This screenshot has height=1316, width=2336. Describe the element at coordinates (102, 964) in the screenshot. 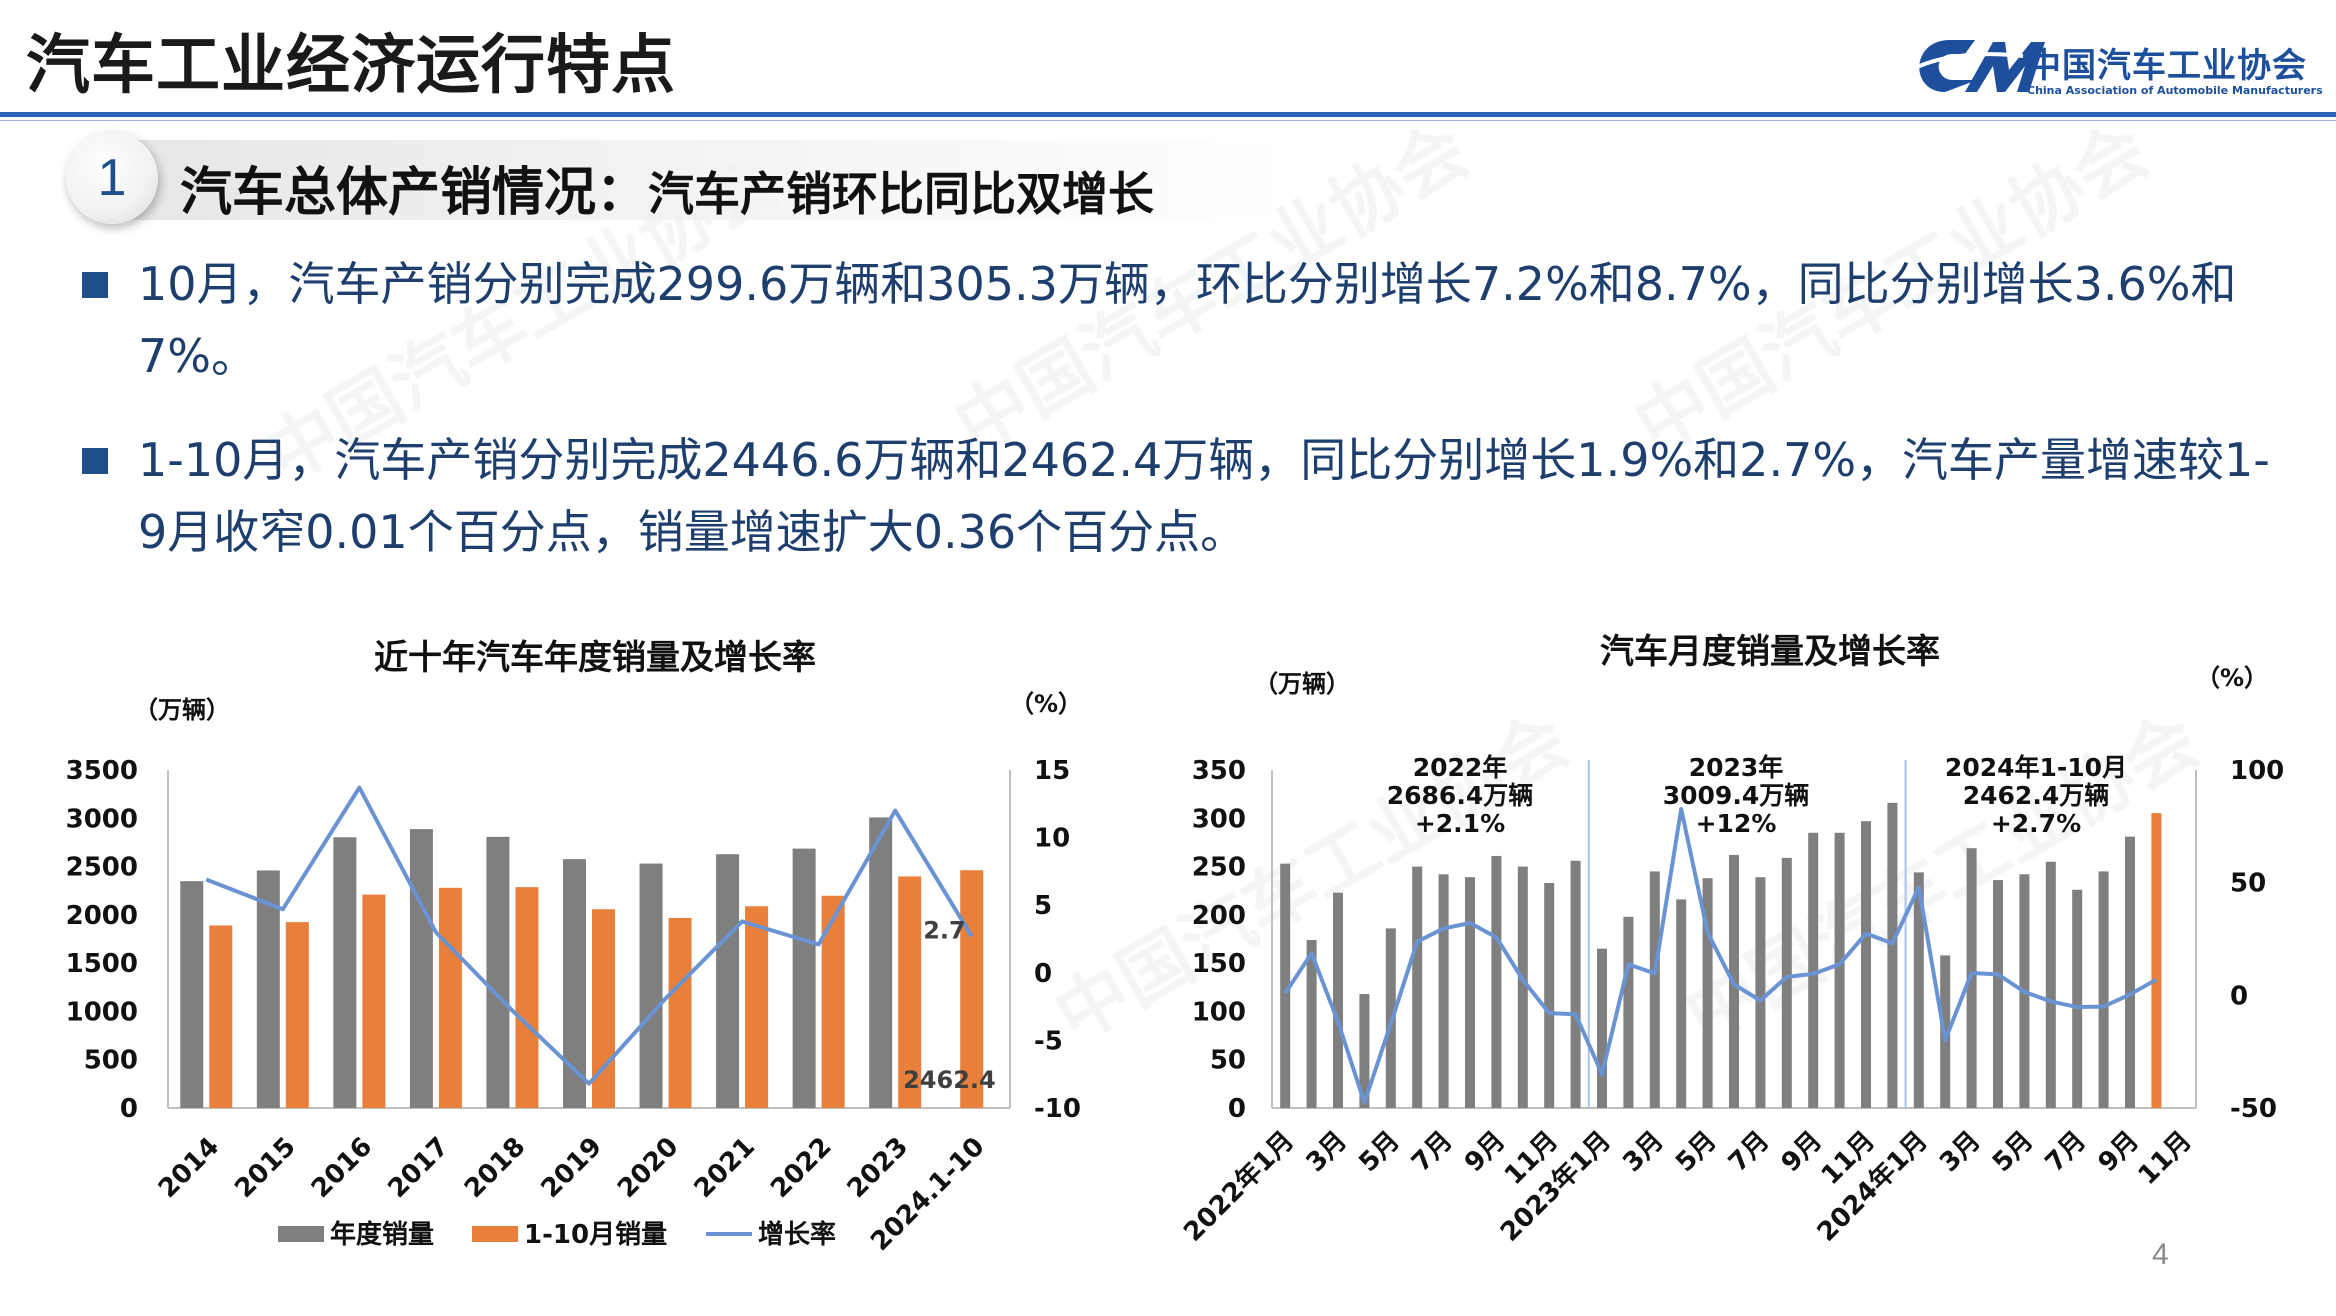

I see `y-tick-label-left: 1500` at that location.